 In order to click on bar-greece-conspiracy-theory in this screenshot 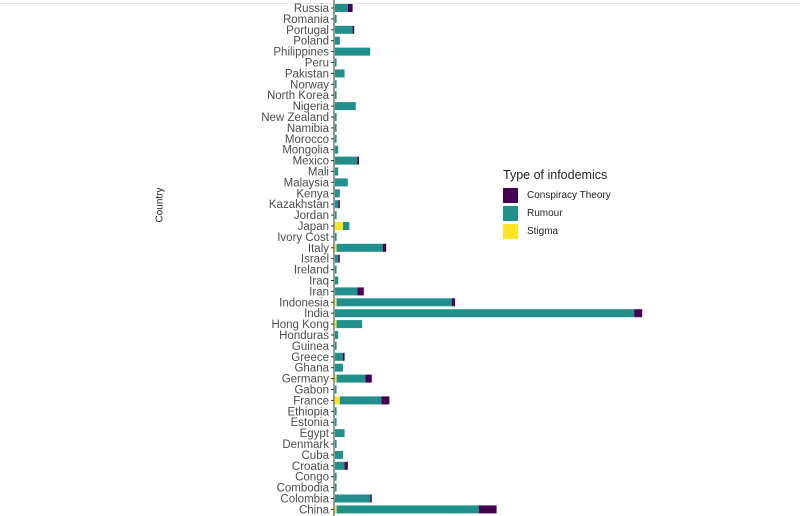, I will do `click(344, 356)`.